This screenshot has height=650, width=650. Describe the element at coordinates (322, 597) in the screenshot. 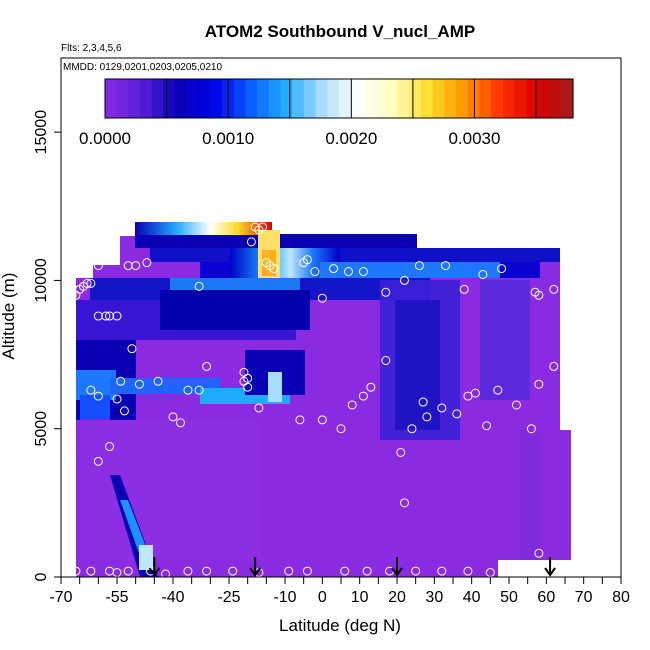

I see `x-tick-label: 0` at that location.